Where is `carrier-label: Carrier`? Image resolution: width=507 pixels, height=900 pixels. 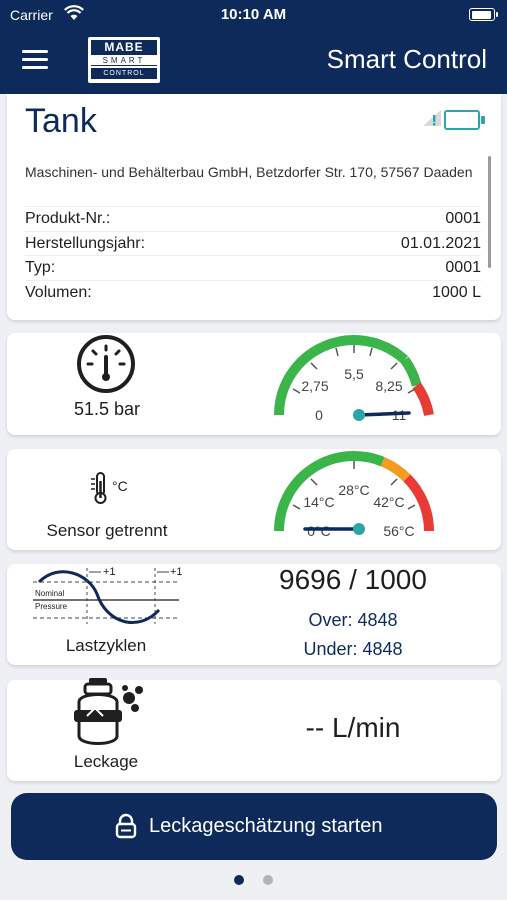
carrier-label: Carrier is located at coordinates (31, 15).